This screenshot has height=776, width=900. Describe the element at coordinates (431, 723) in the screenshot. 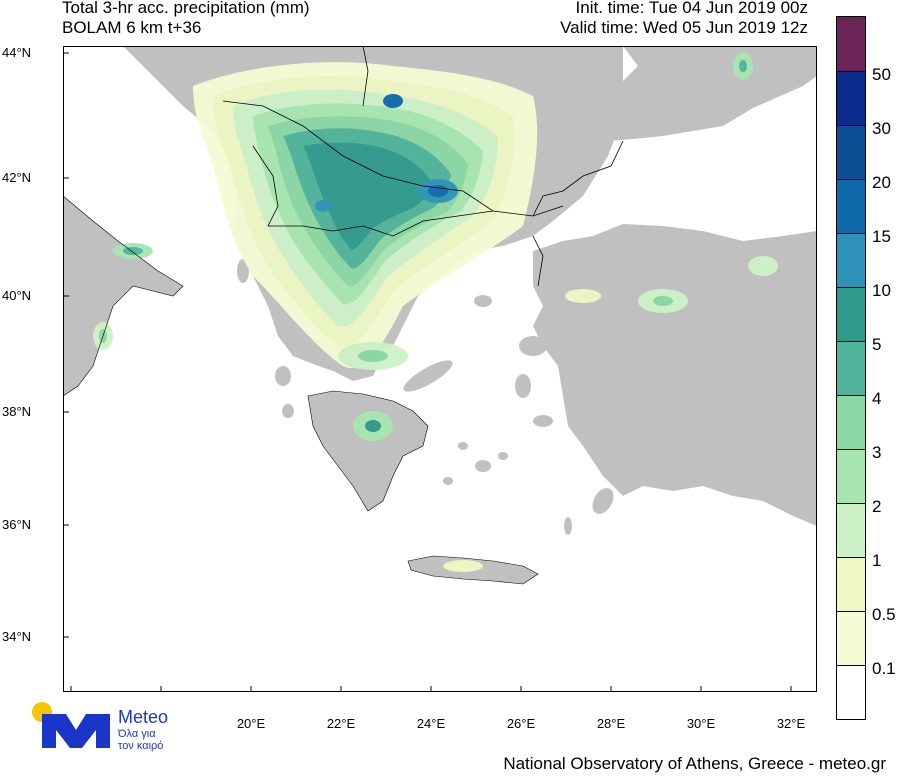

I see `lon-label-24: 24°E` at that location.